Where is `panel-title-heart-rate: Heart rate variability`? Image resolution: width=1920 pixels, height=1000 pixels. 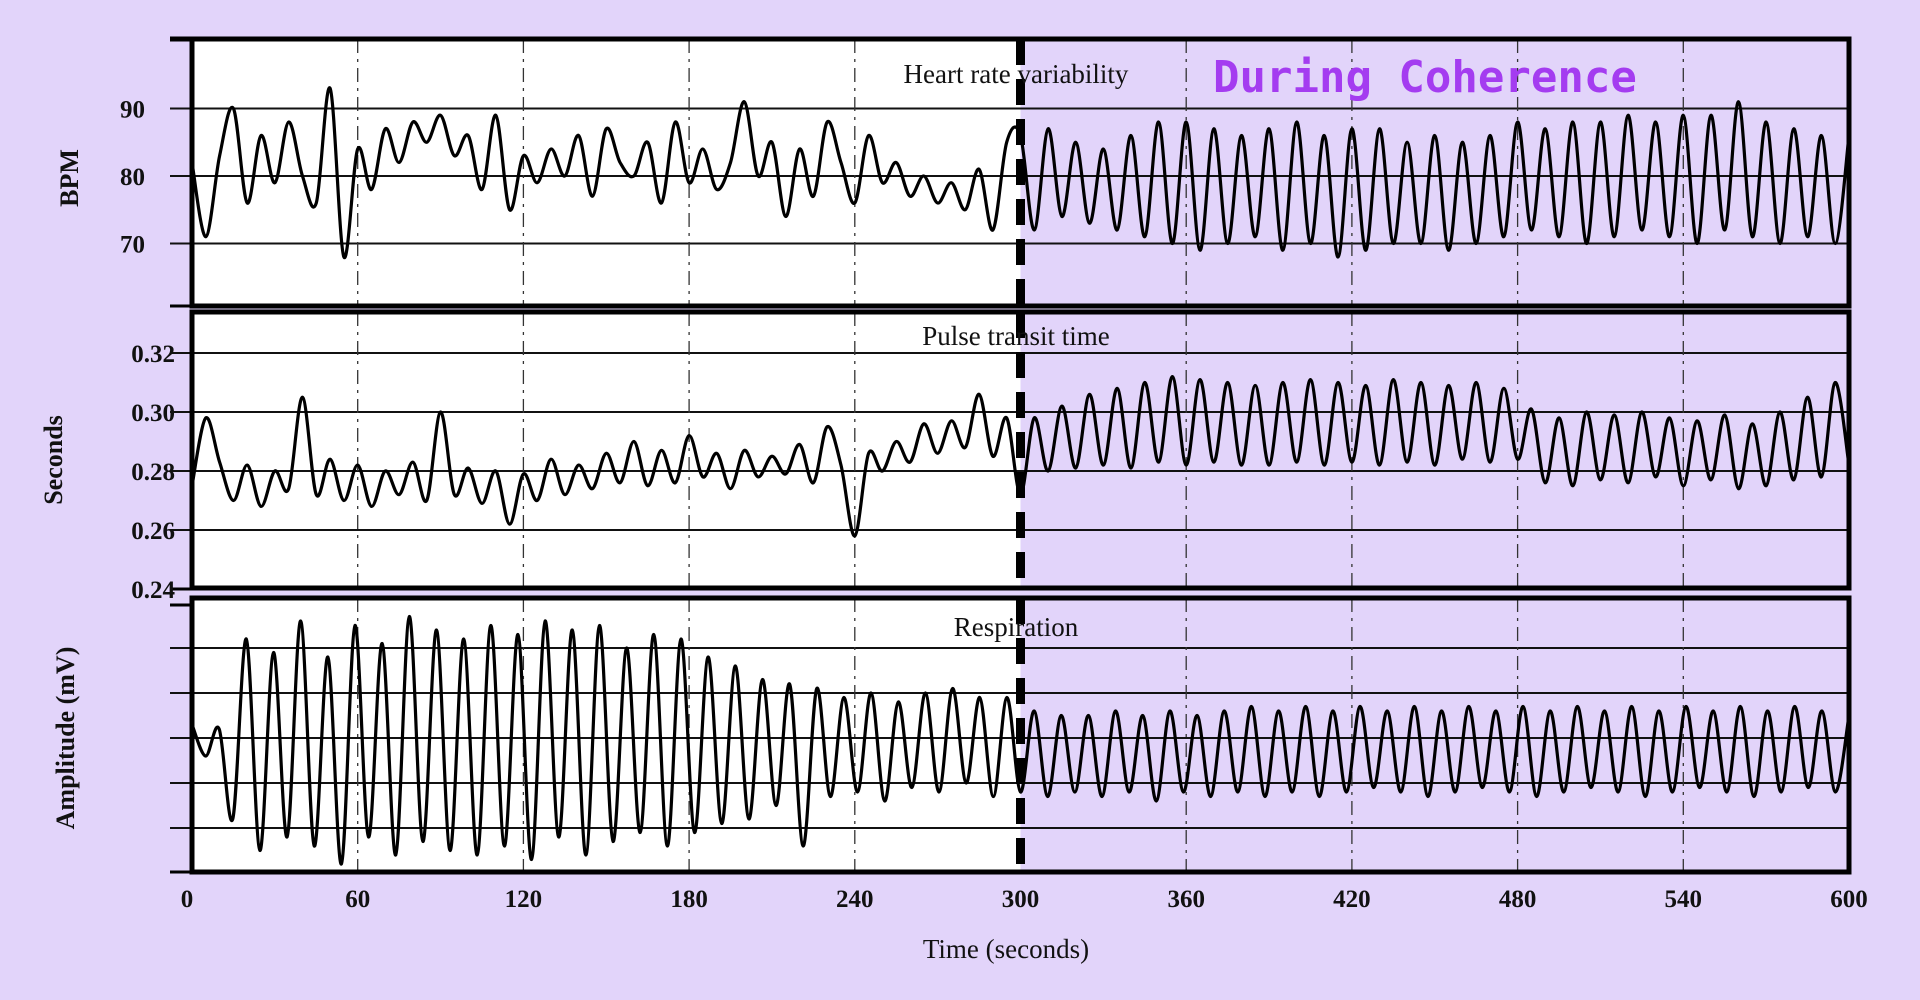
panel-title-heart-rate: Heart rate variability is located at coordinates (1016, 74).